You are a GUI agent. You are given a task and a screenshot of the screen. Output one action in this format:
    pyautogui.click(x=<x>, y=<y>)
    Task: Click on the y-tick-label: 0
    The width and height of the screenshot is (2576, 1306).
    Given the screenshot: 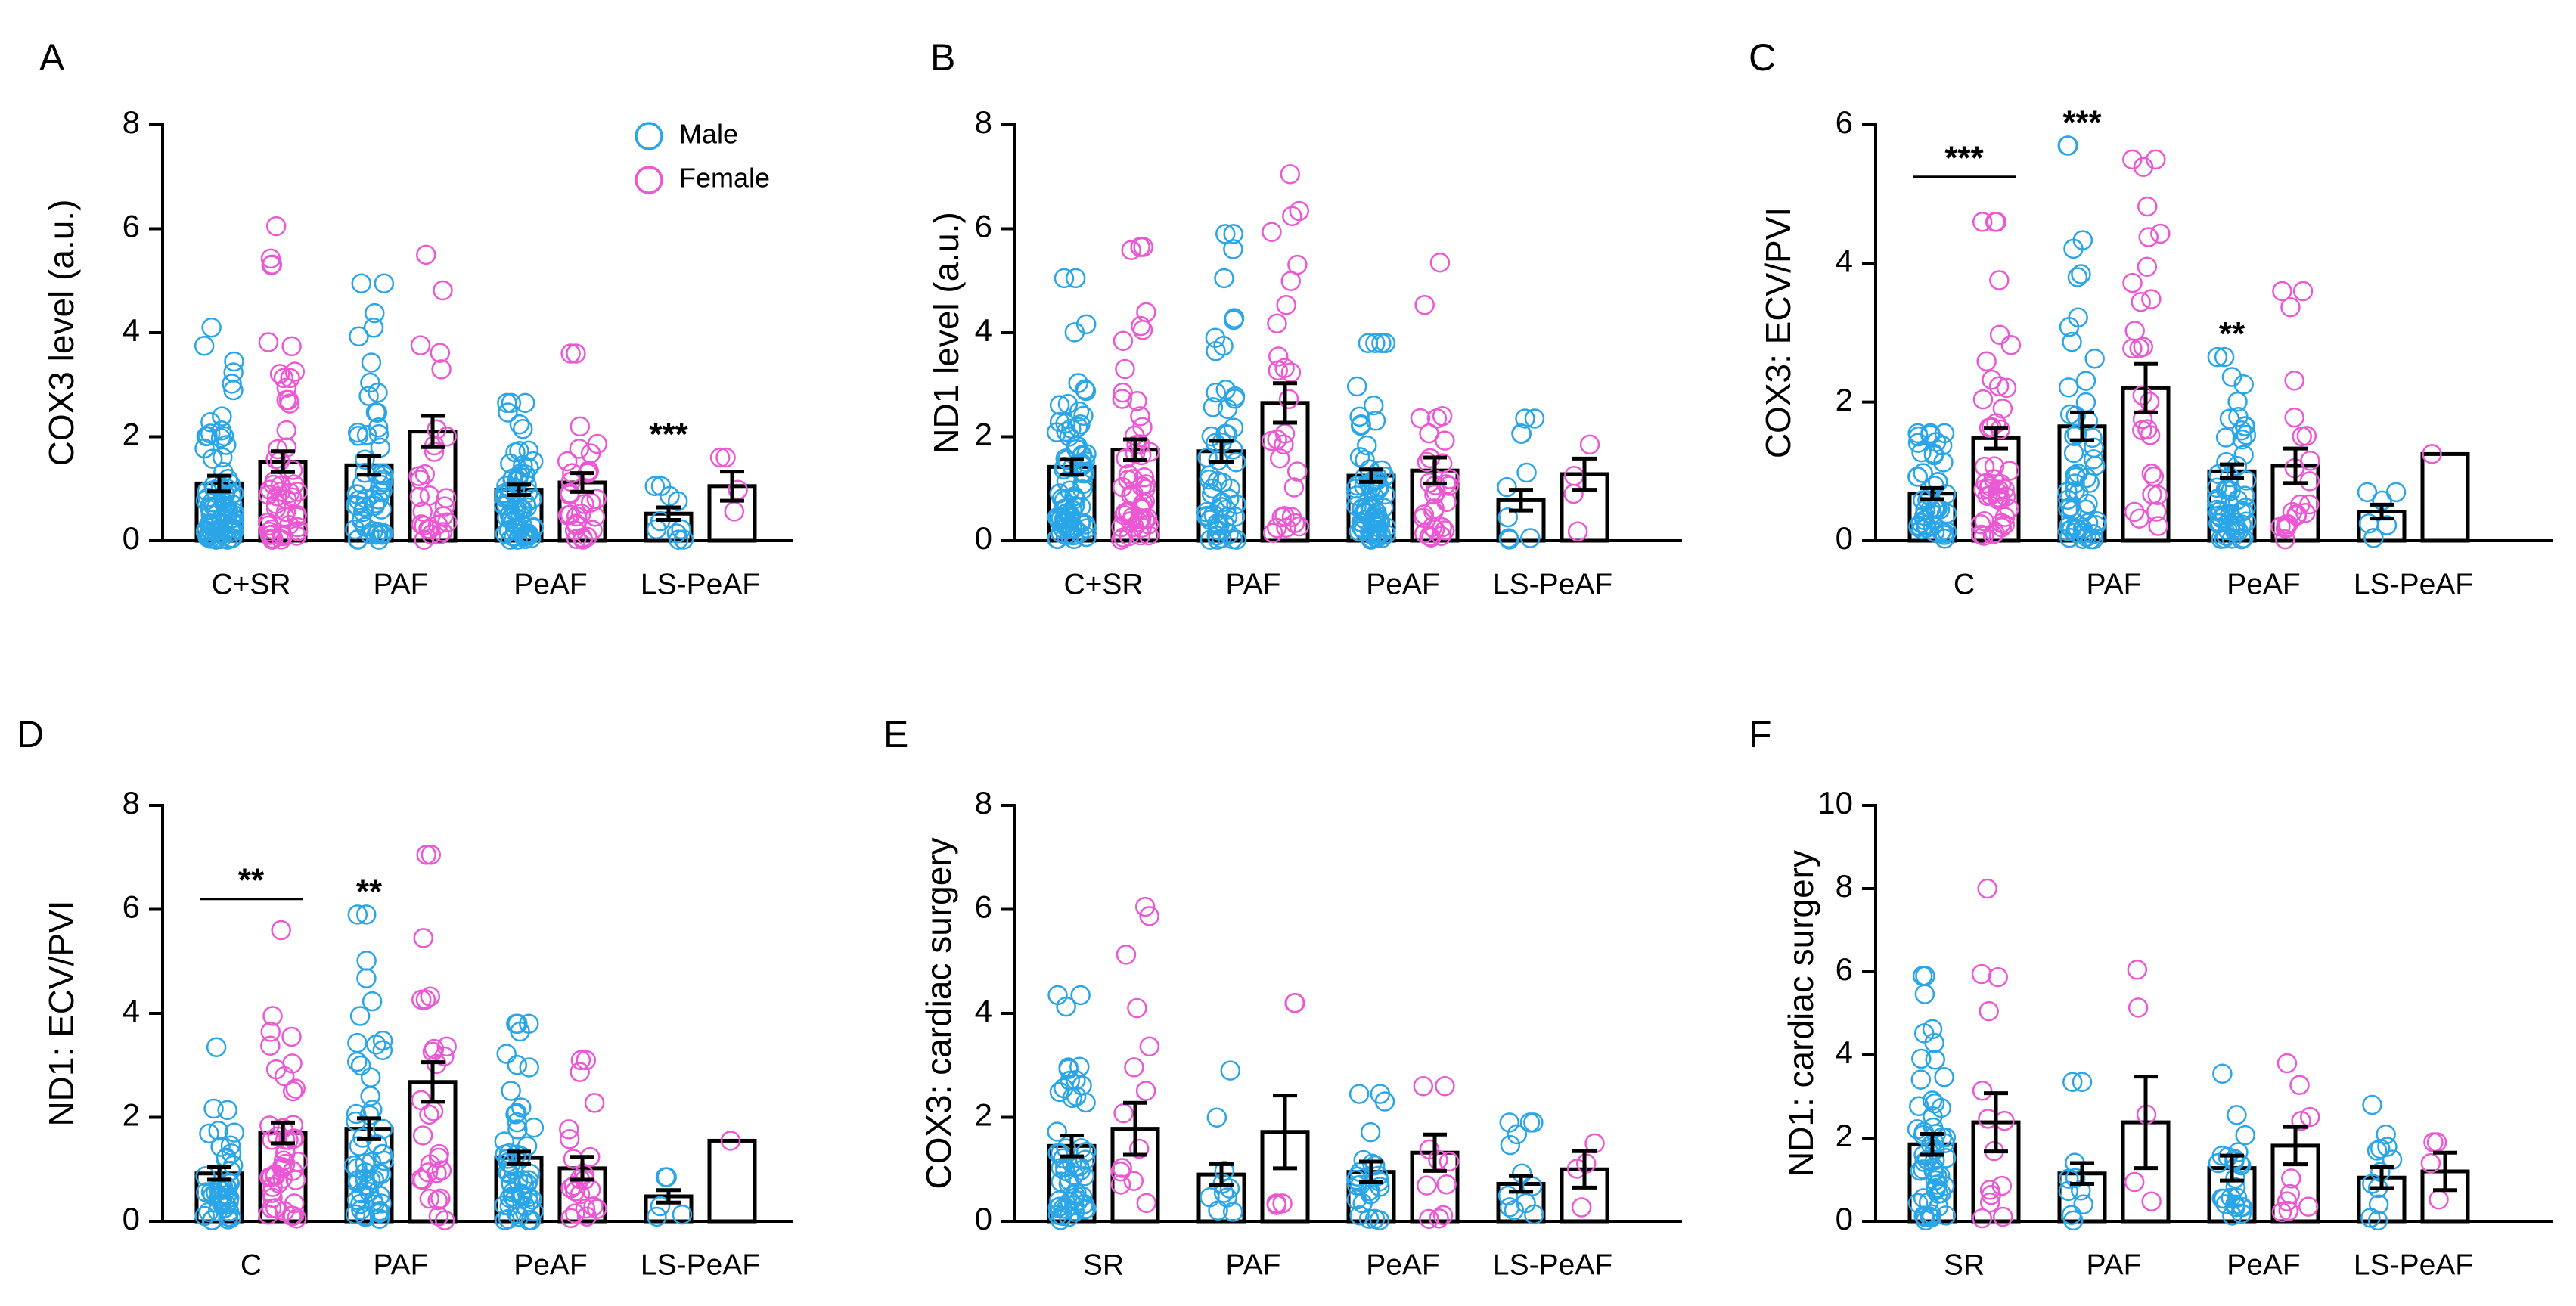 What is the action you would take?
    pyautogui.click(x=1844, y=538)
    